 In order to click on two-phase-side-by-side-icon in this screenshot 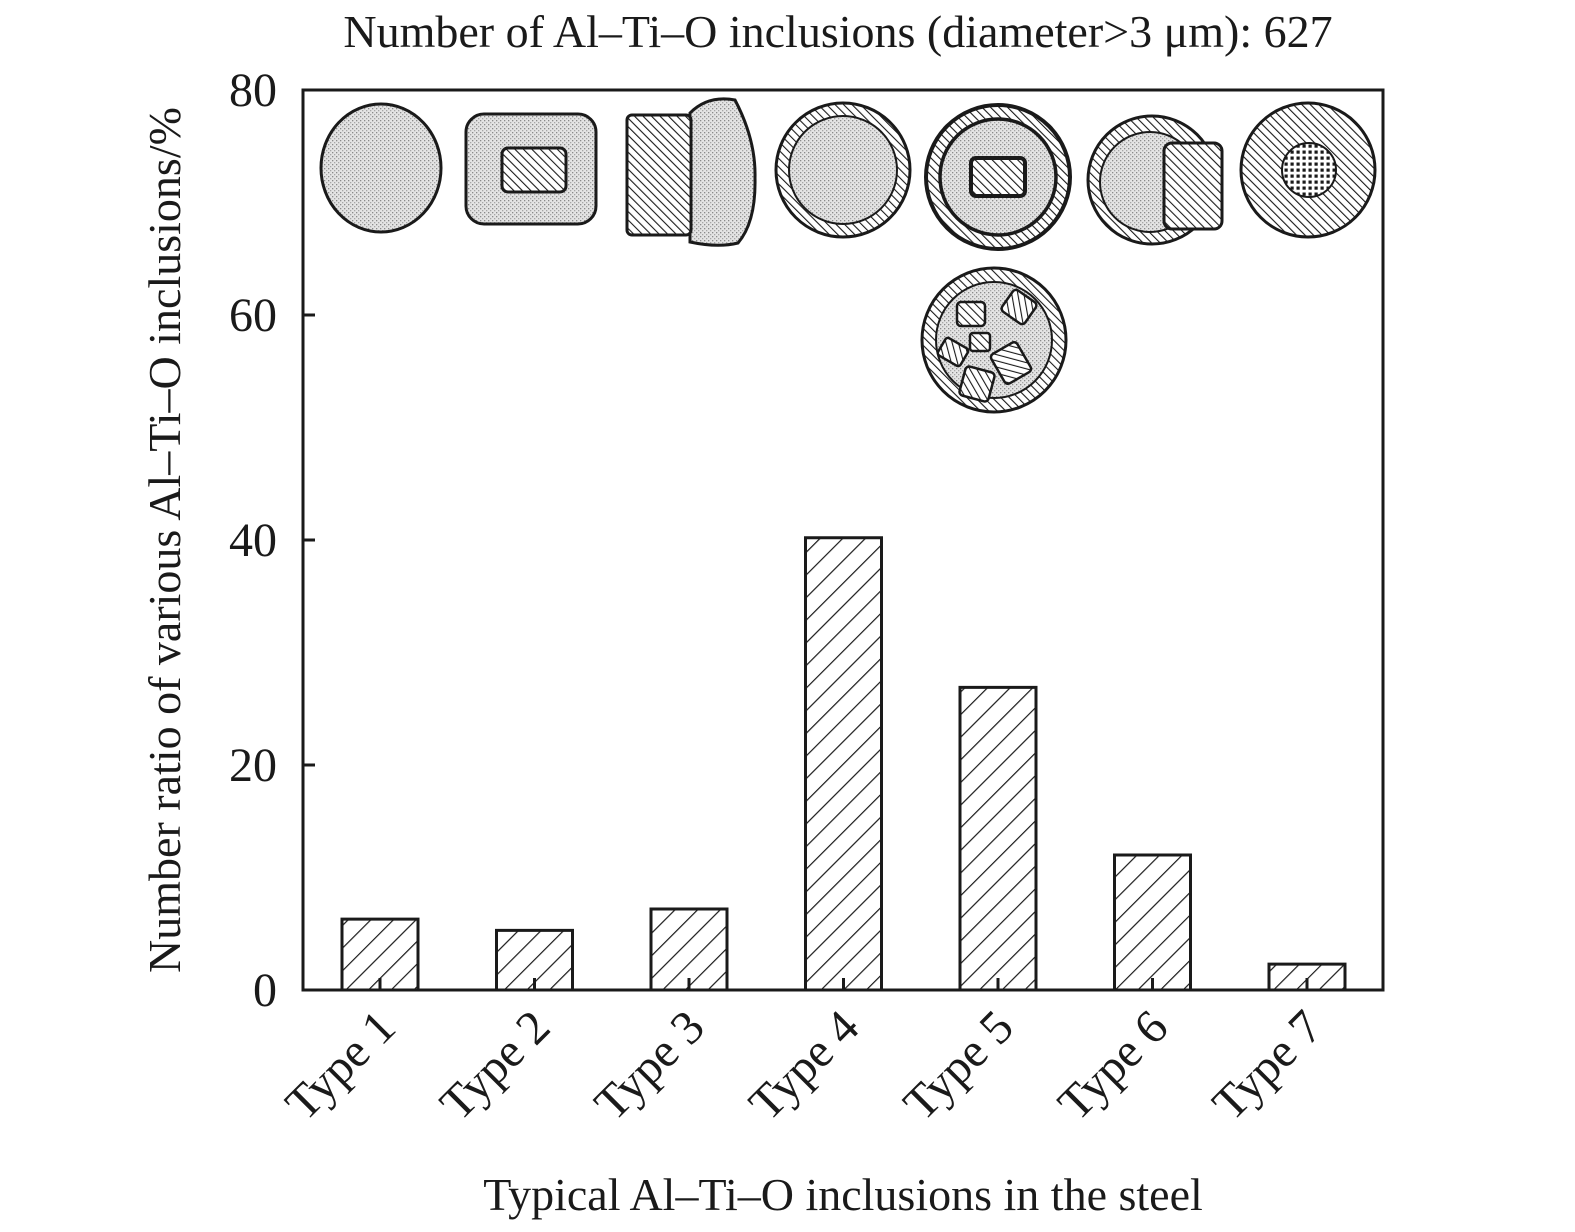, I will do `click(691, 172)`.